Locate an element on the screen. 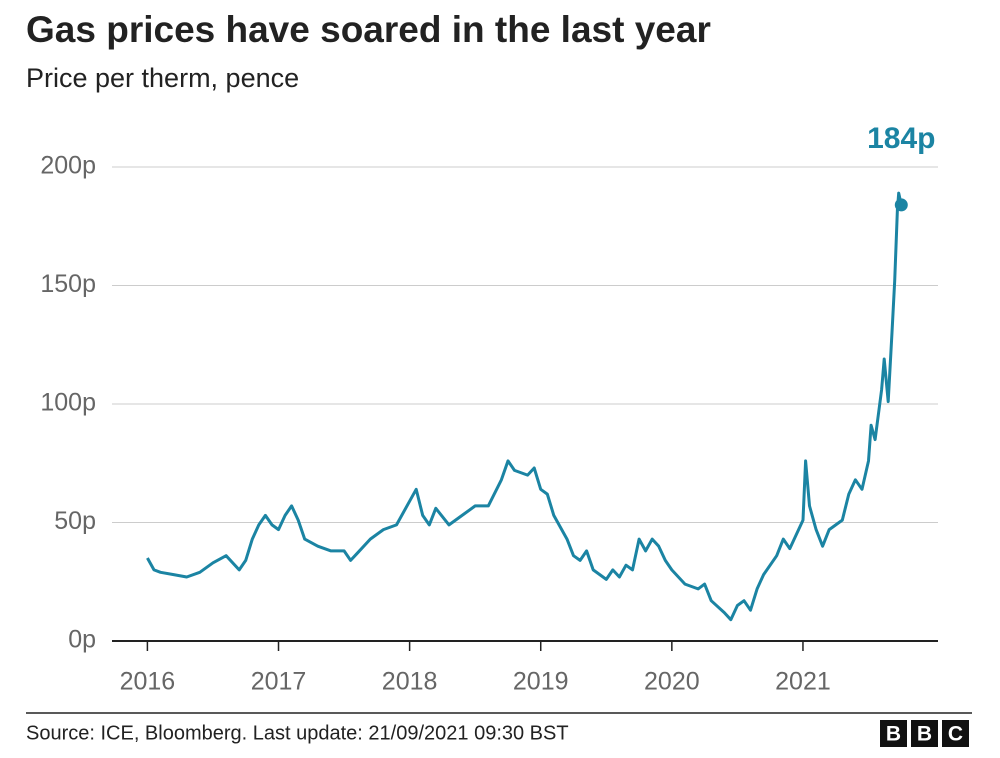  chart-title: Gas prices have soared in the last year is located at coordinates (368, 29).